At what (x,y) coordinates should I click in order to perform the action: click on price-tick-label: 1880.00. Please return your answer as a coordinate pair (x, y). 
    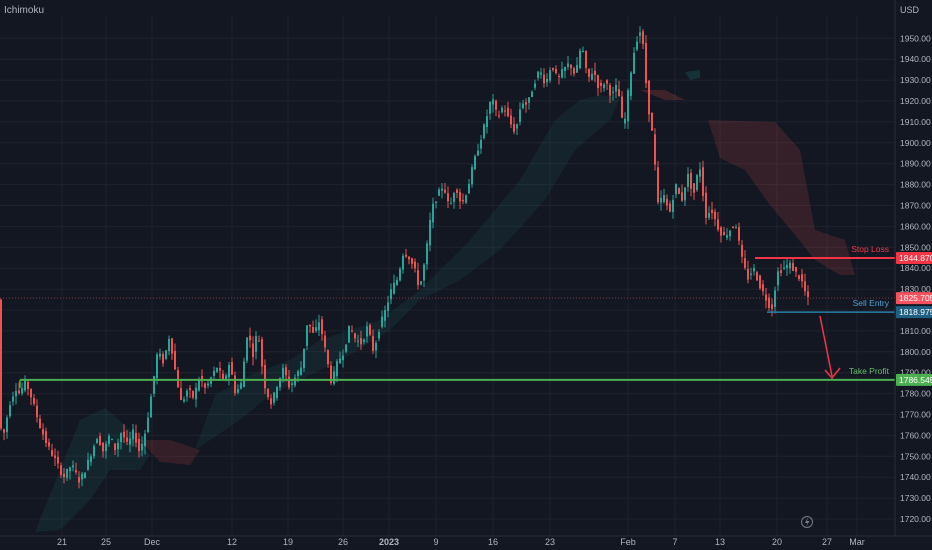
    Looking at the image, I should click on (915, 185).